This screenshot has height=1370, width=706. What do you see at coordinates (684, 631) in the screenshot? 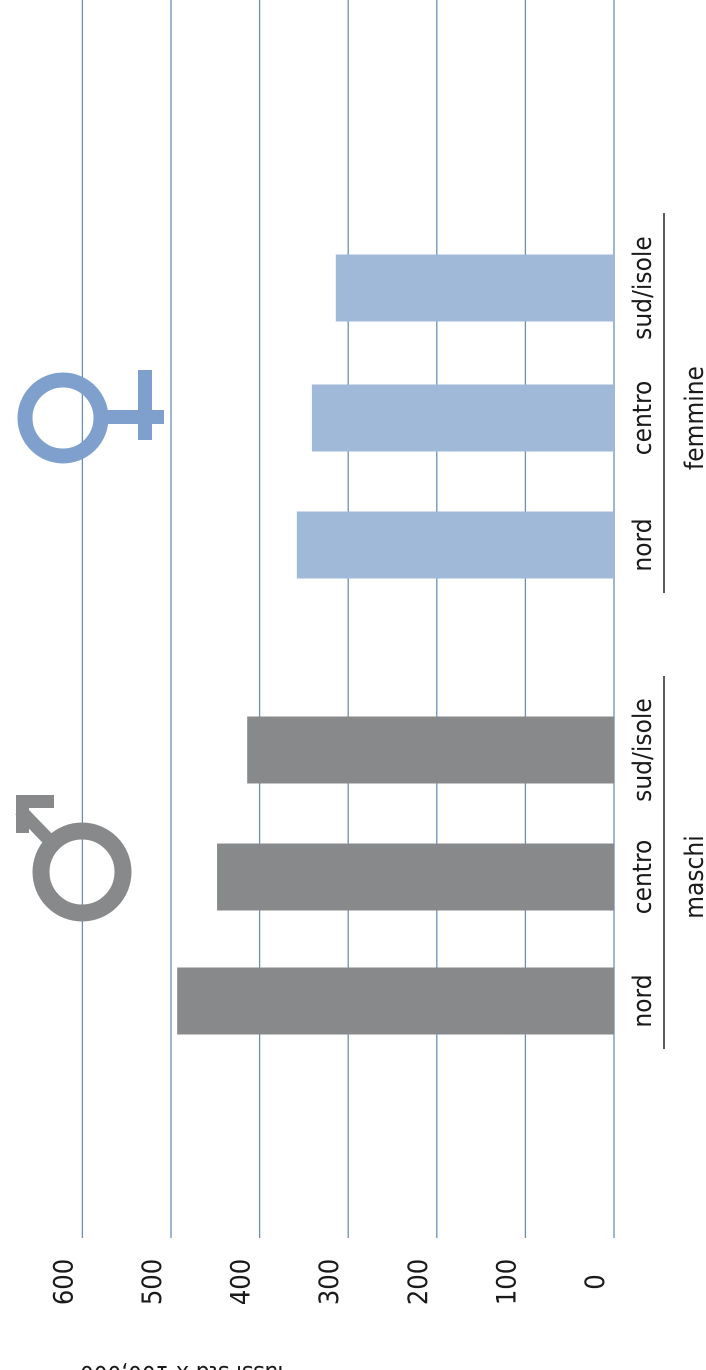
I see `group-labels: maschi femmine` at bounding box center [684, 631].